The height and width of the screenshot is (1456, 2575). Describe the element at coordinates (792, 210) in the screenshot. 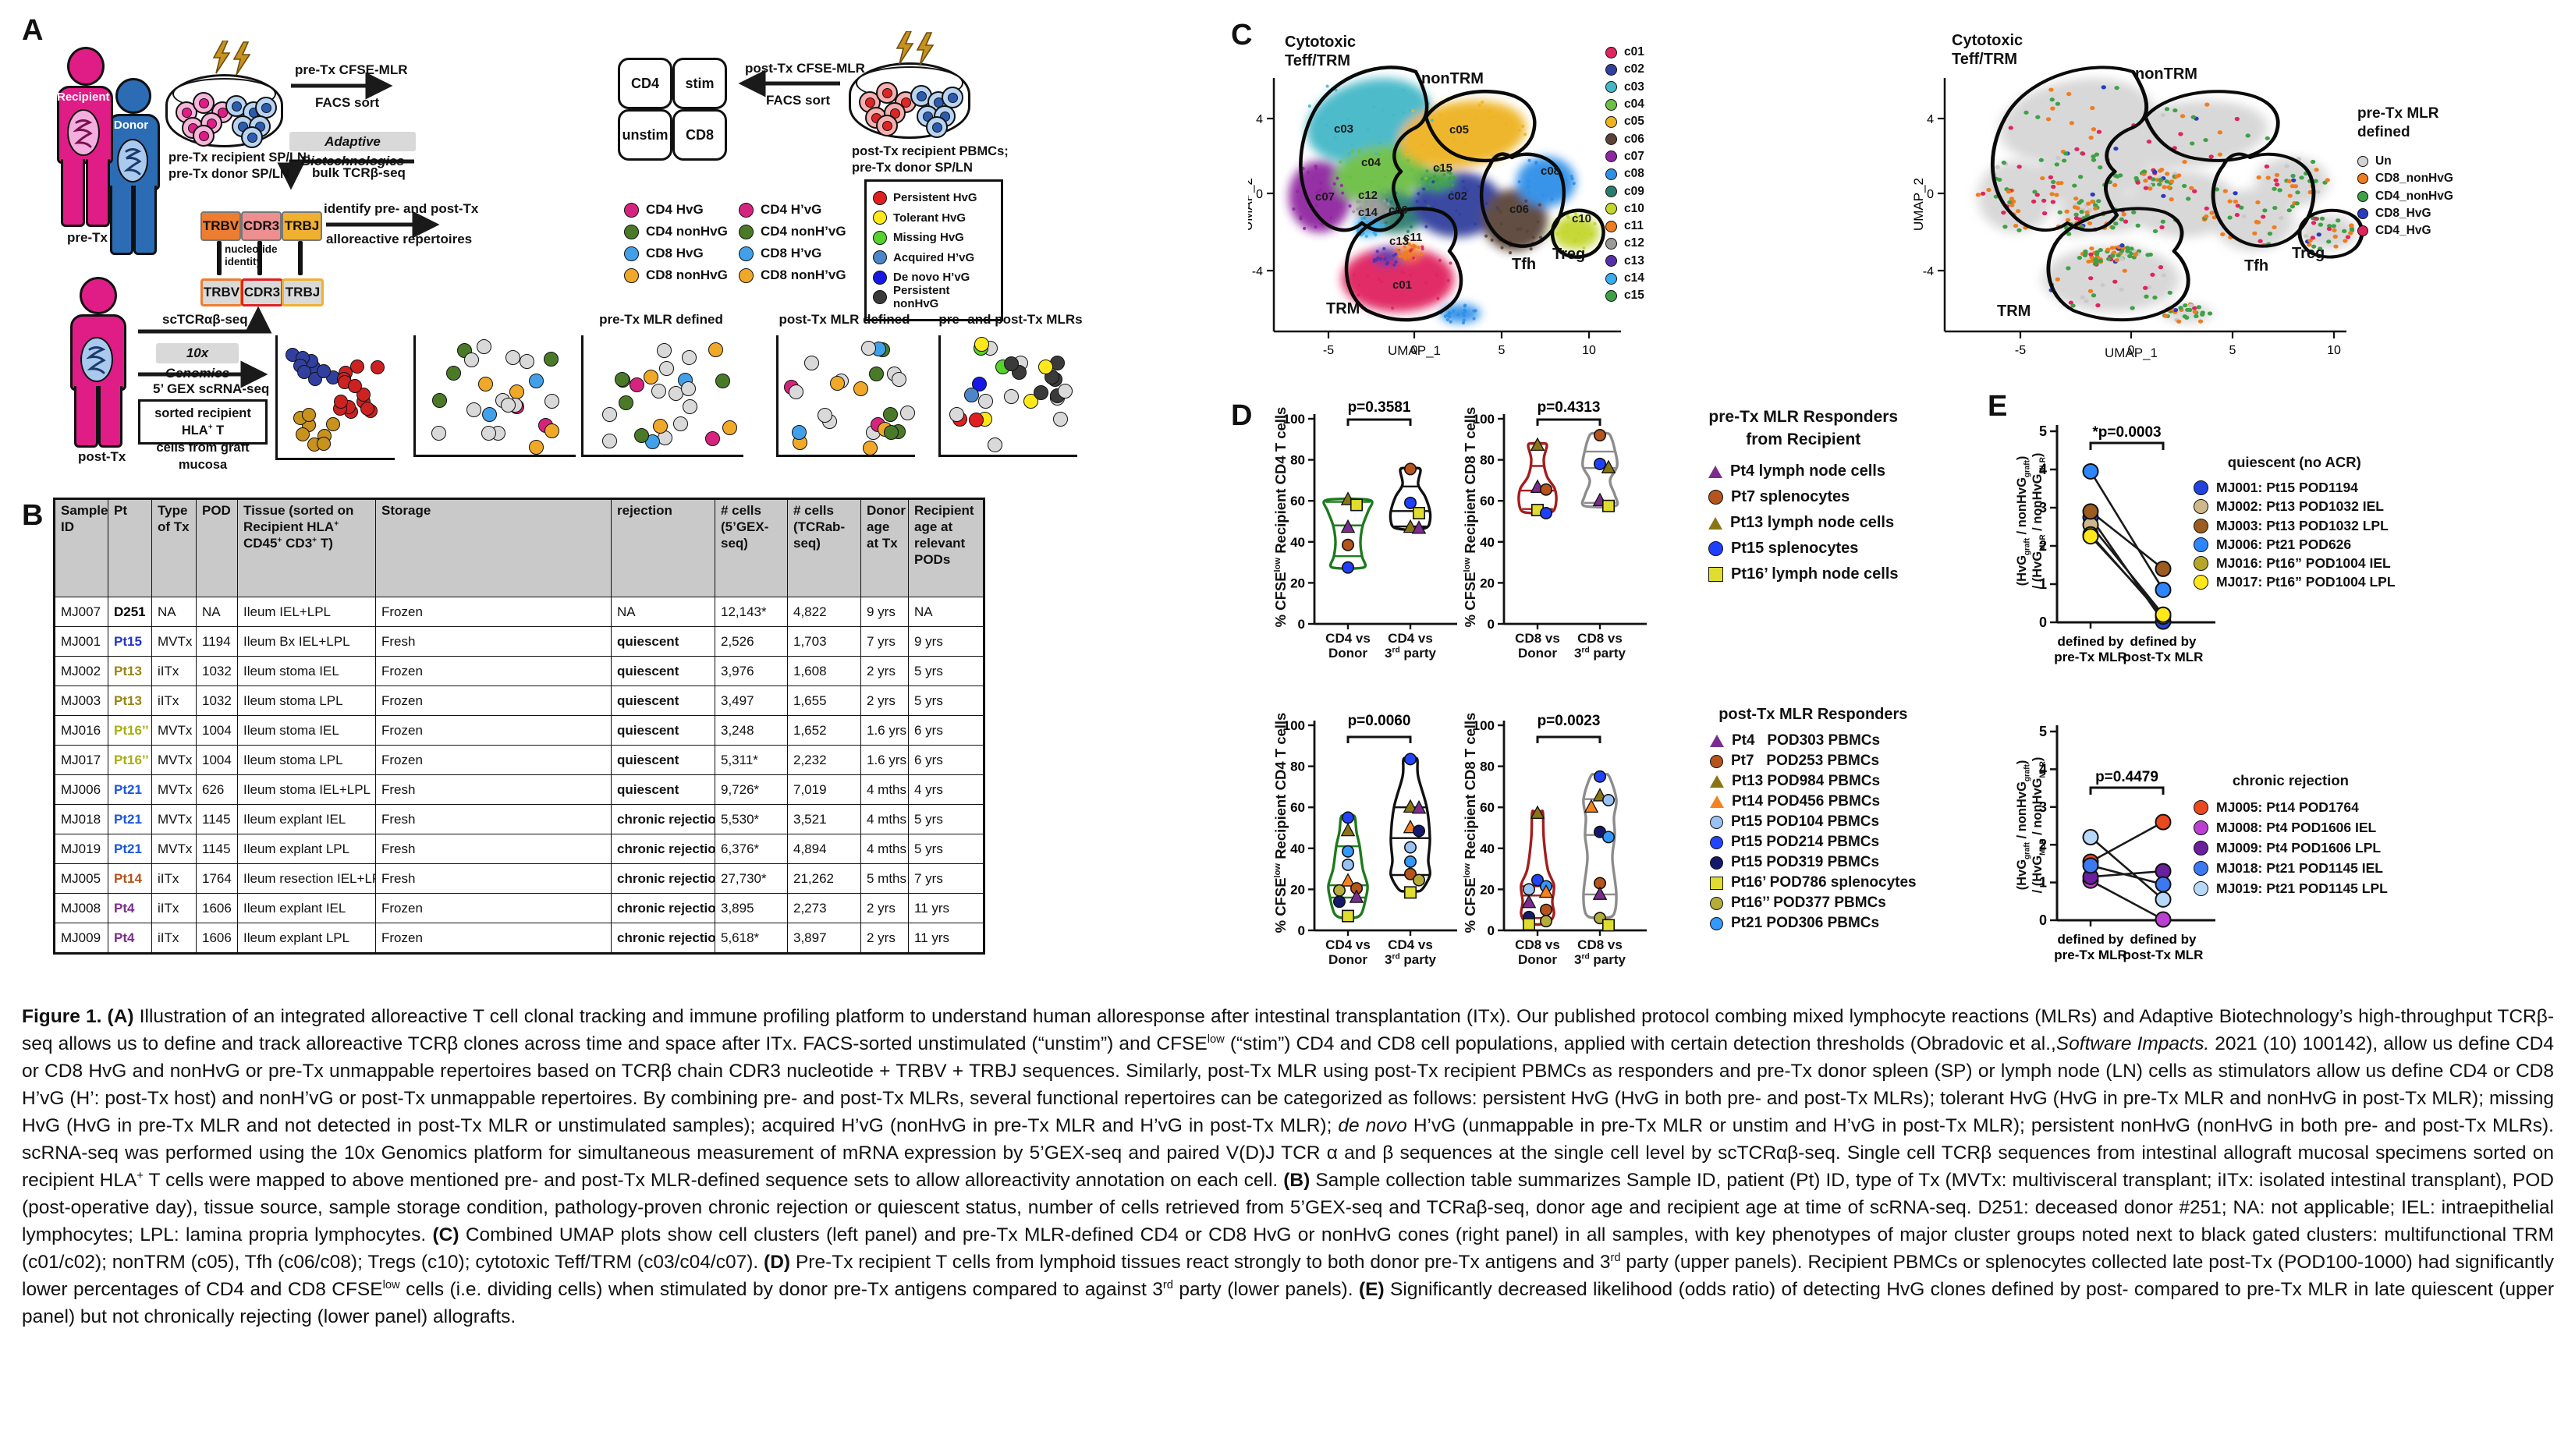

I see `legend-item: CD4 H’vG` at that location.